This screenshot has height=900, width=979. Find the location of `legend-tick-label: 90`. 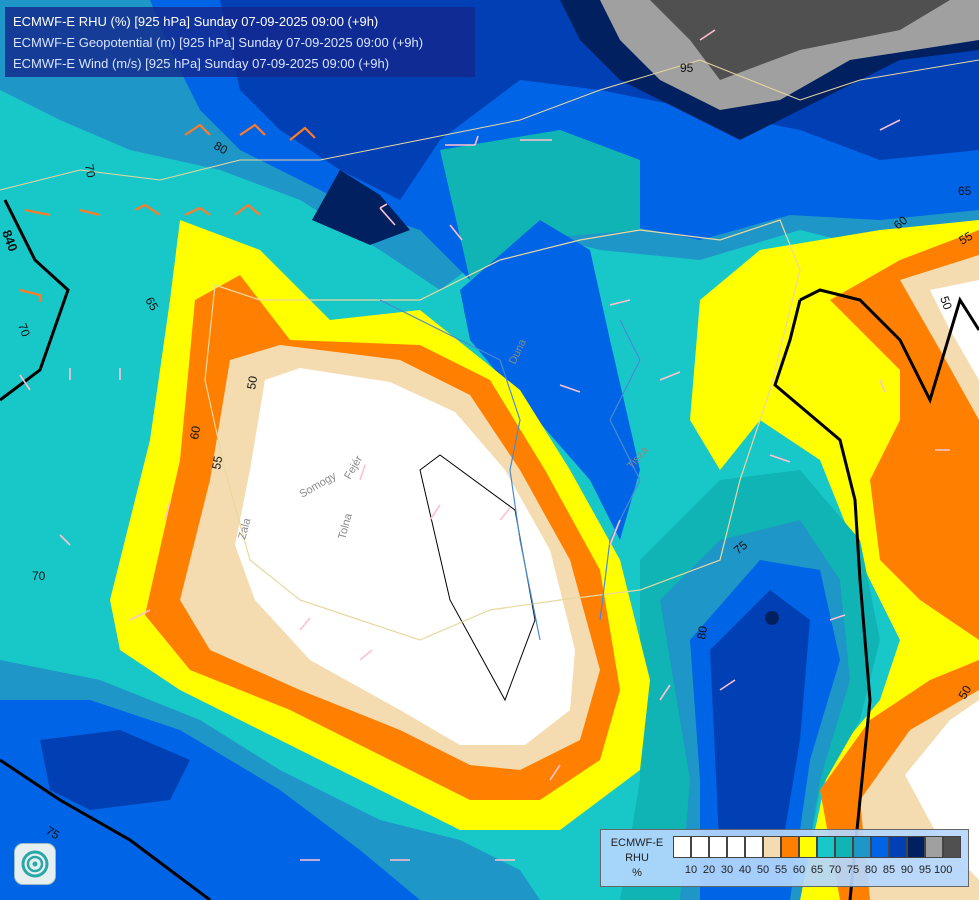

legend-tick-label: 90 is located at coordinates (907, 870).